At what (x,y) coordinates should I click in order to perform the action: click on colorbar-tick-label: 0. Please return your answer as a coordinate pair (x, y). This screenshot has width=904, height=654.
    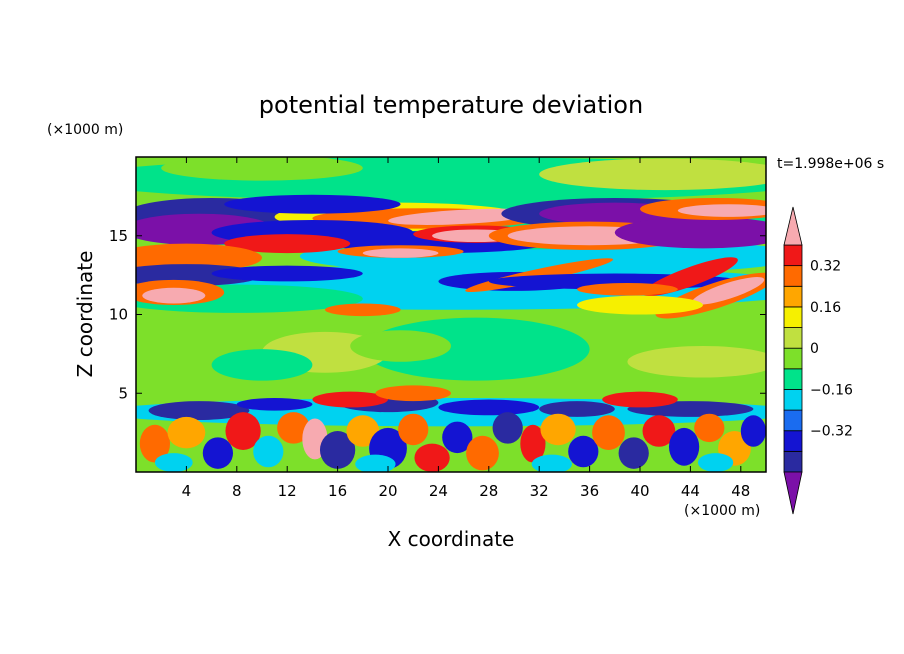
    Looking at the image, I should click on (814, 349).